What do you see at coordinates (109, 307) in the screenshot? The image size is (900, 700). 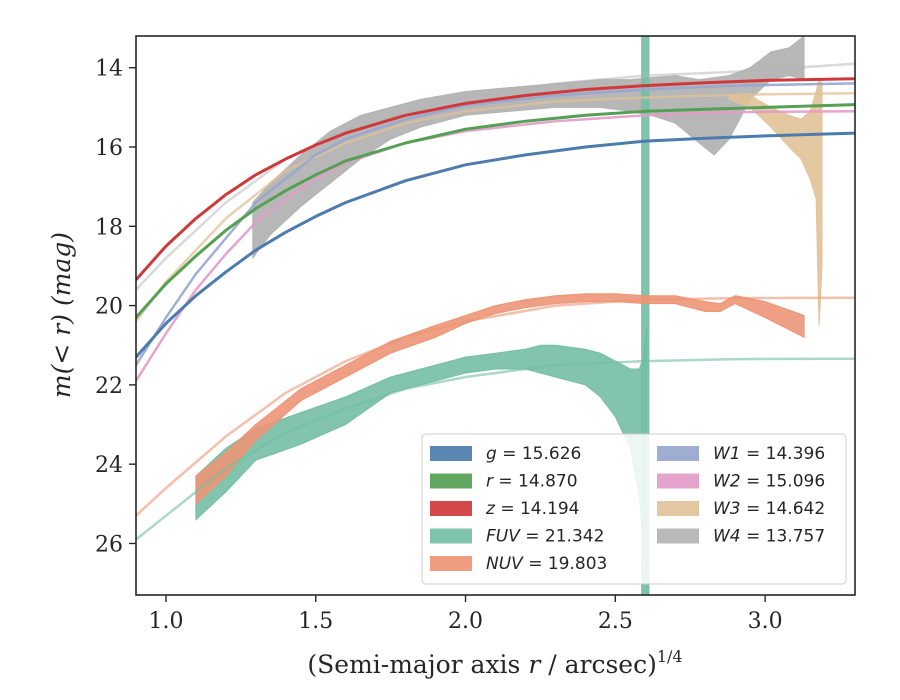 I see `y-tick-label: 20` at bounding box center [109, 307].